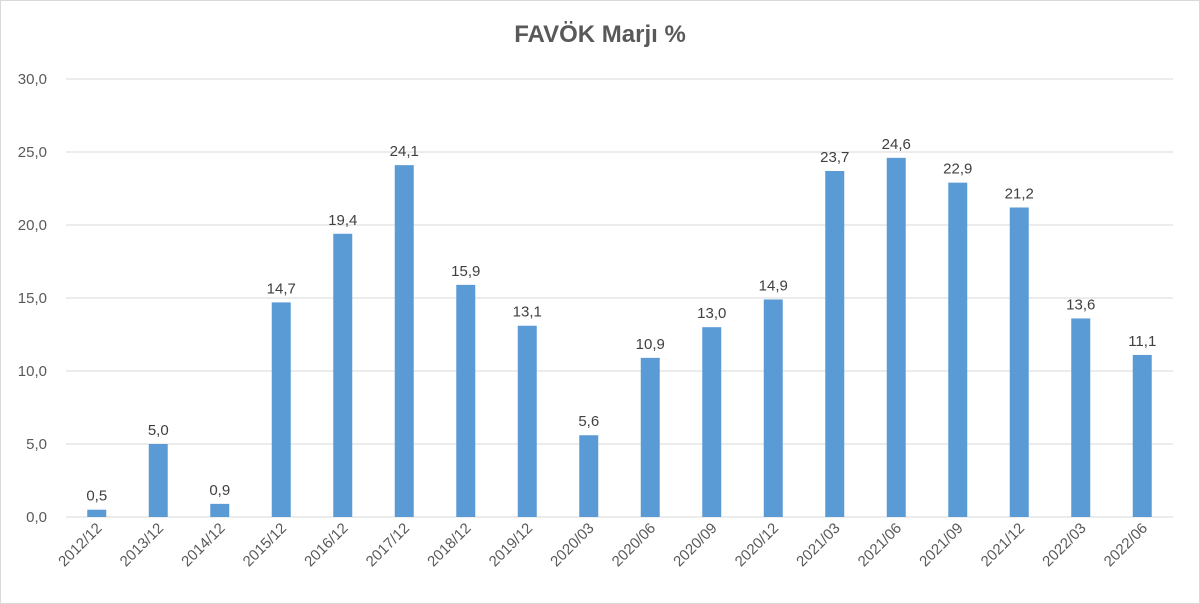 This screenshot has width=1200, height=604. What do you see at coordinates (695, 545) in the screenshot?
I see `x-tick-label: 2020/09` at bounding box center [695, 545].